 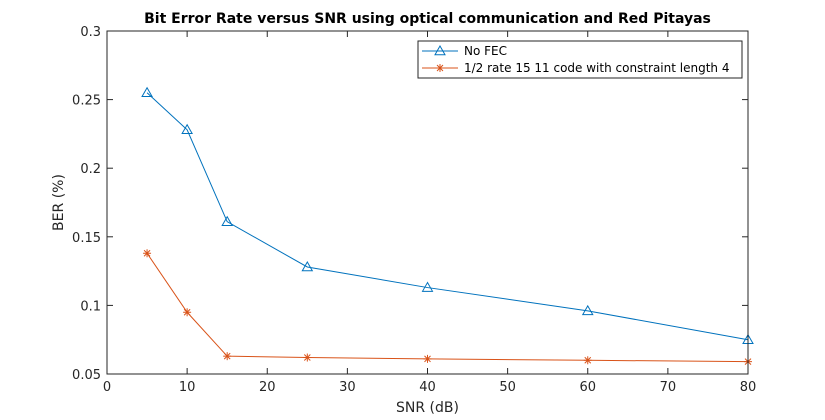 I want to click on y-tick-label: 0.2, so click(x=90, y=169).